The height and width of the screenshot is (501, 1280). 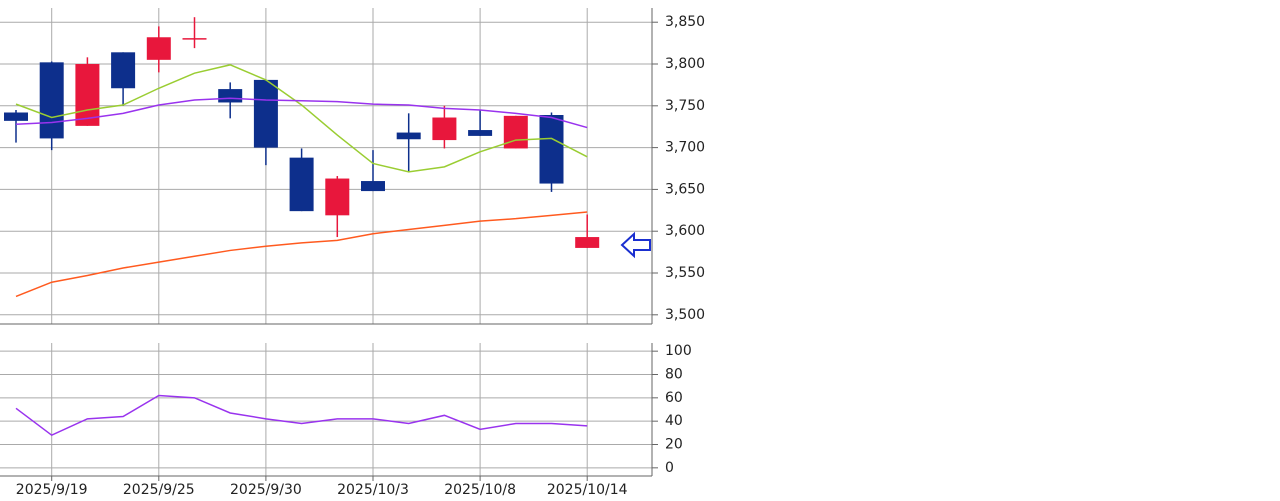 I want to click on y-tick-label: 3,600, so click(x=685, y=231).